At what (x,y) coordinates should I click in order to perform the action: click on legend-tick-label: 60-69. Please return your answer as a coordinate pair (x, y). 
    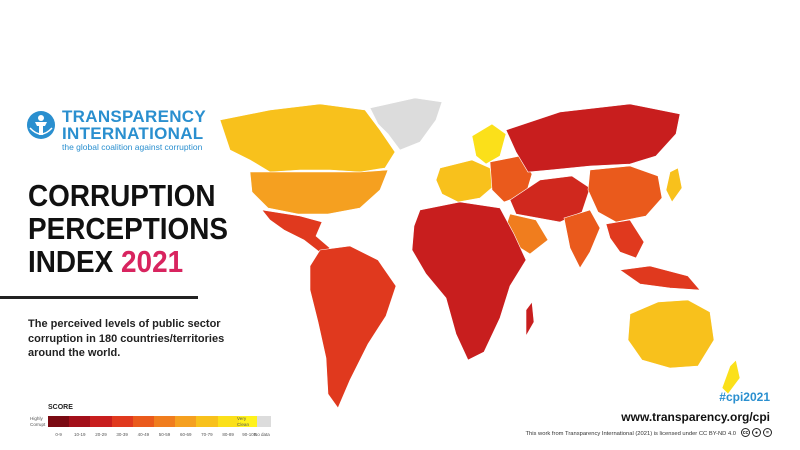
    Looking at the image, I should click on (185, 434).